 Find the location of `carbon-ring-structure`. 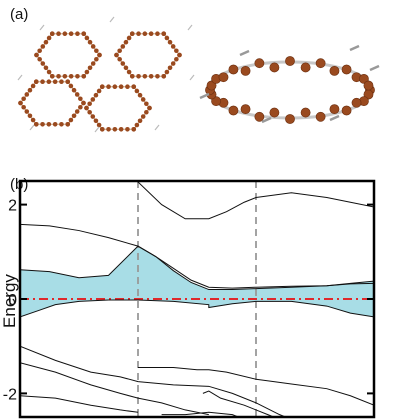

carbon-ring-structure is located at coordinates (289, 84).